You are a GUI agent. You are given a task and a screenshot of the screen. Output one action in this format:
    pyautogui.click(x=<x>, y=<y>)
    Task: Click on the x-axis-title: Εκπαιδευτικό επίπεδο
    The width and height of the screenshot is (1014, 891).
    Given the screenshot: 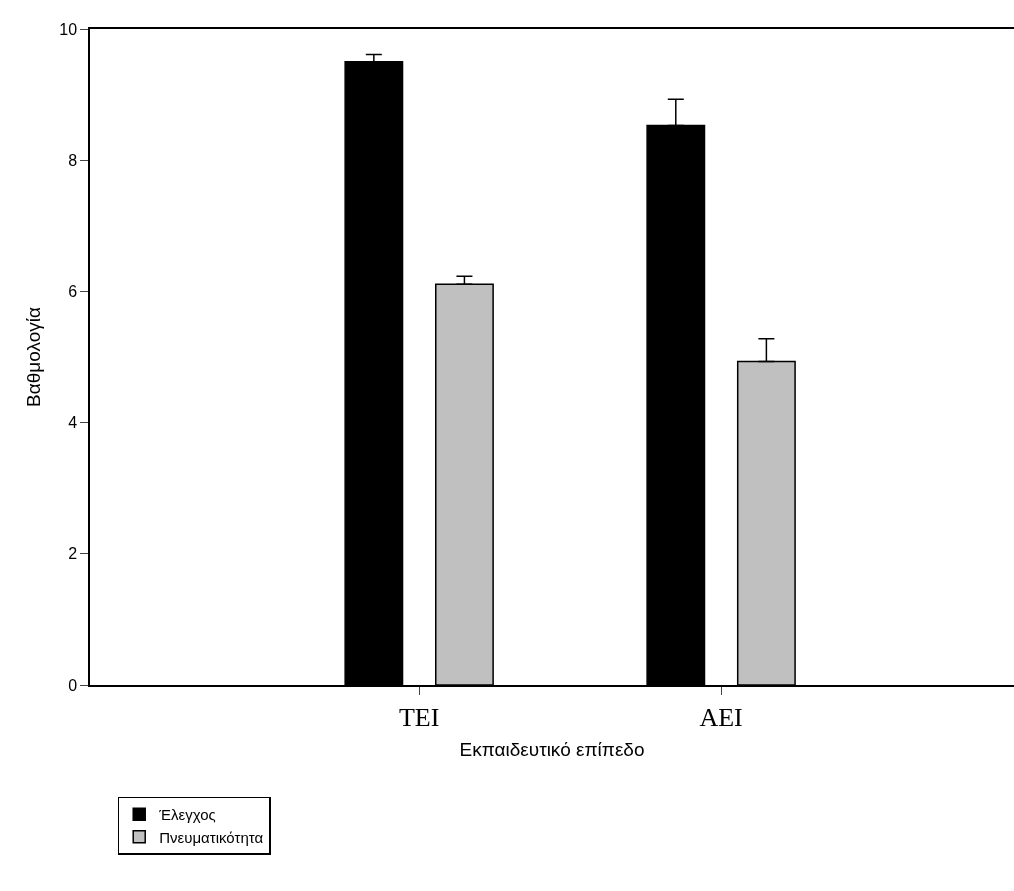 What is the action you would take?
    pyautogui.click(x=552, y=750)
    